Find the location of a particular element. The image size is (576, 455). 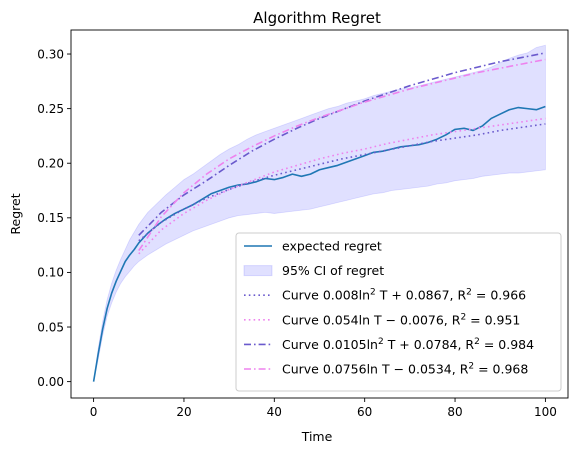

legend-label: Curve 0.008ln2 T + 0.0867, R2 = 0.966 is located at coordinates (404, 295).